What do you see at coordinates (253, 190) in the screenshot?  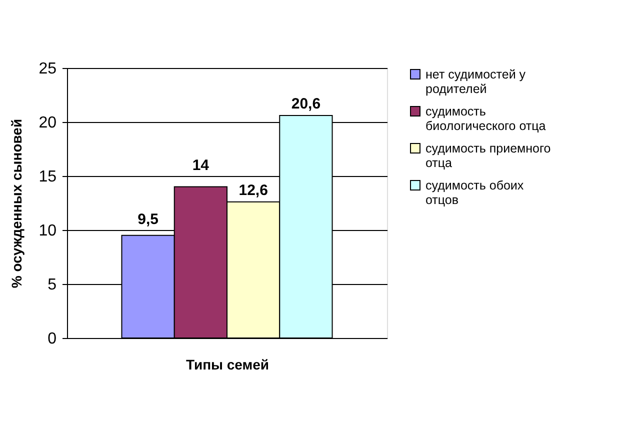 I see `data-label: 12,6` at bounding box center [253, 190].